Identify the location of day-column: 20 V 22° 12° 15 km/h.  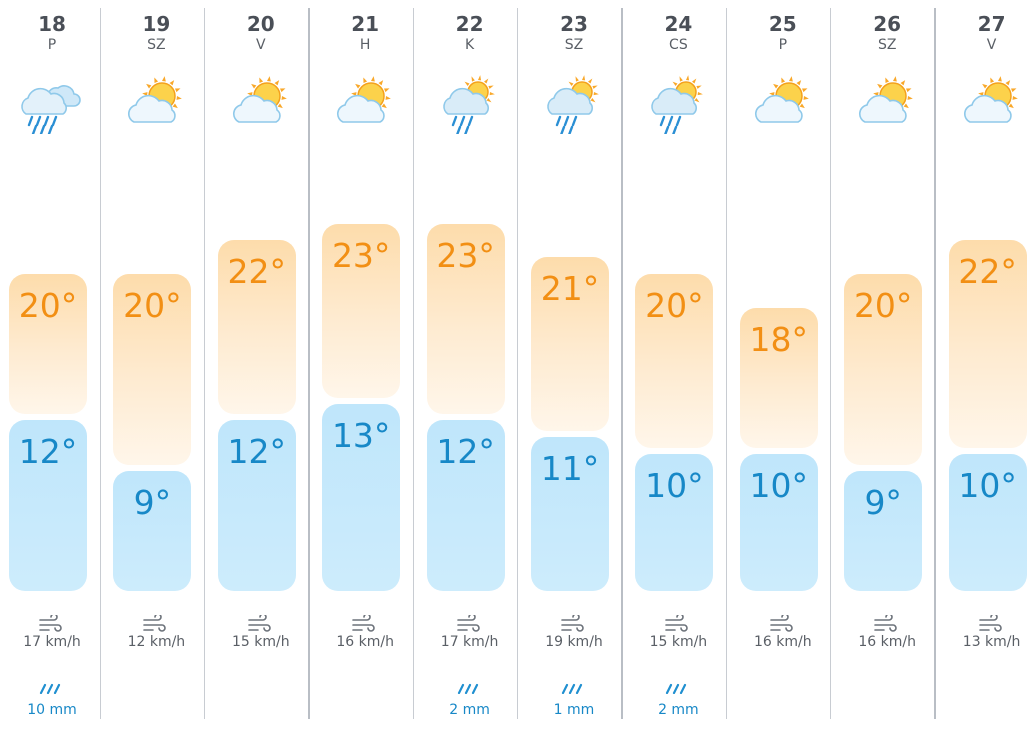
(261, 363).